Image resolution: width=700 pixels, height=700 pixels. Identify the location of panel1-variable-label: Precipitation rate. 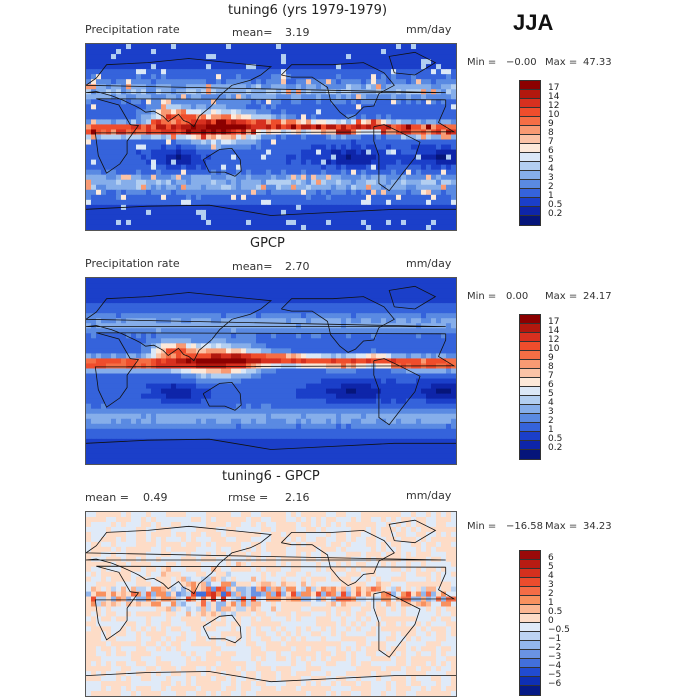
(132, 29).